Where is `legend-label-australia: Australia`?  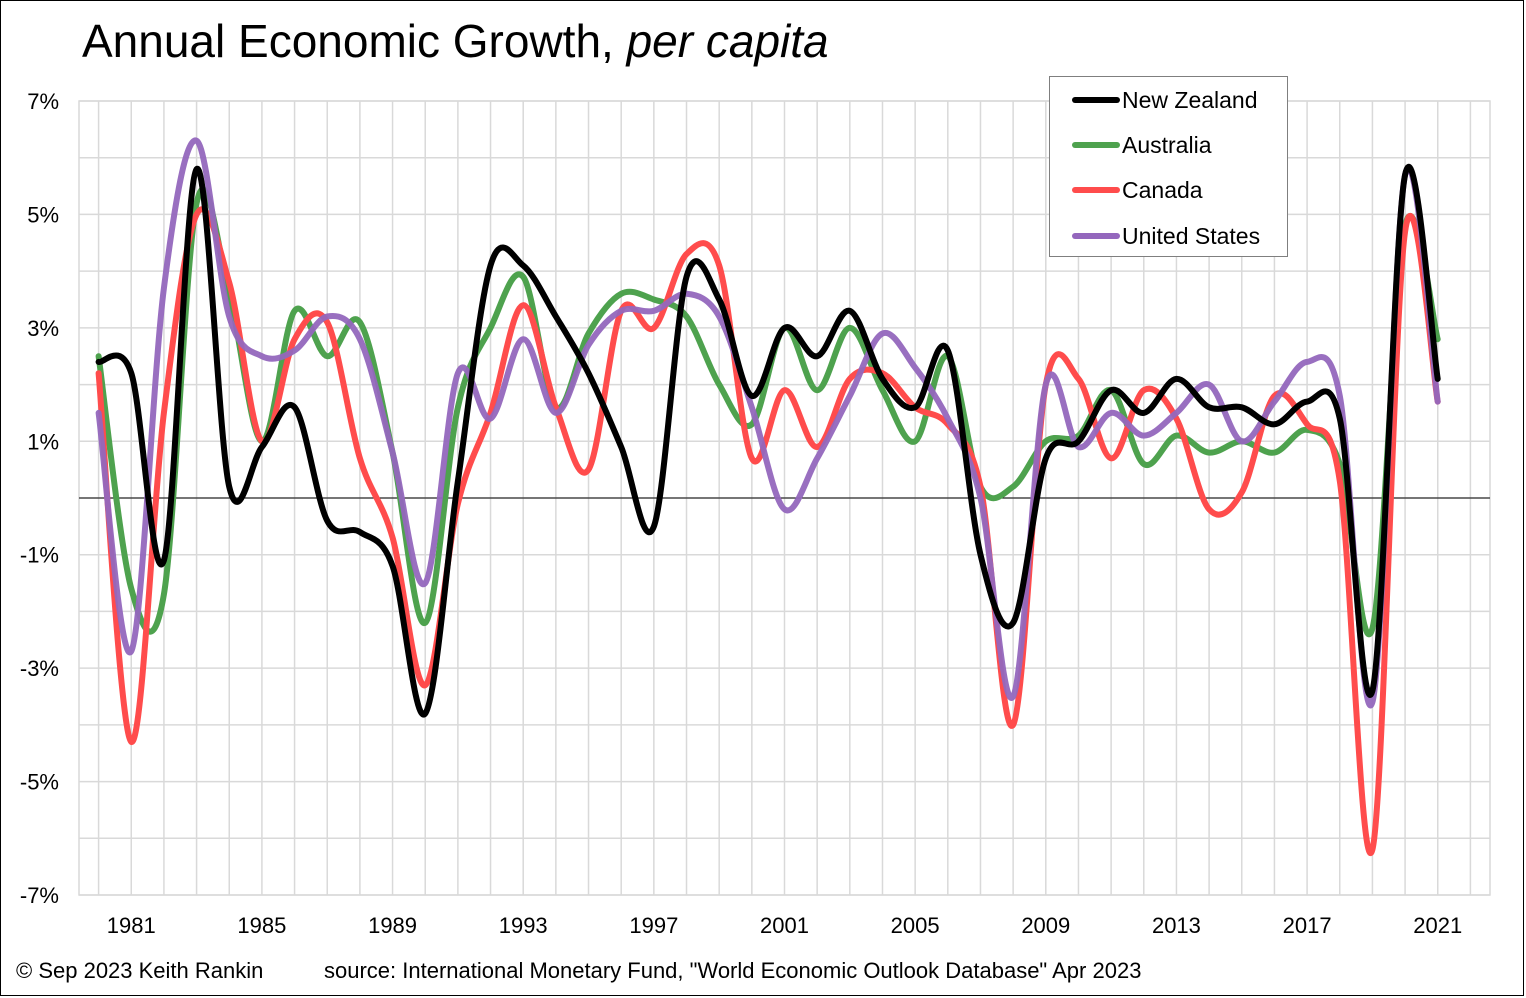
legend-label-australia: Australia is located at coordinates (1167, 144).